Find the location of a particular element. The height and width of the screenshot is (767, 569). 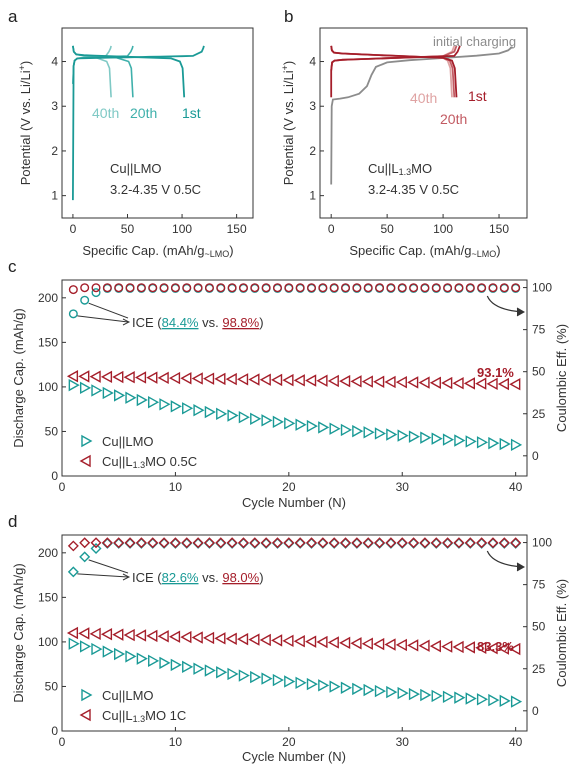

x-tick-label: 10 is located at coordinates (176, 487).